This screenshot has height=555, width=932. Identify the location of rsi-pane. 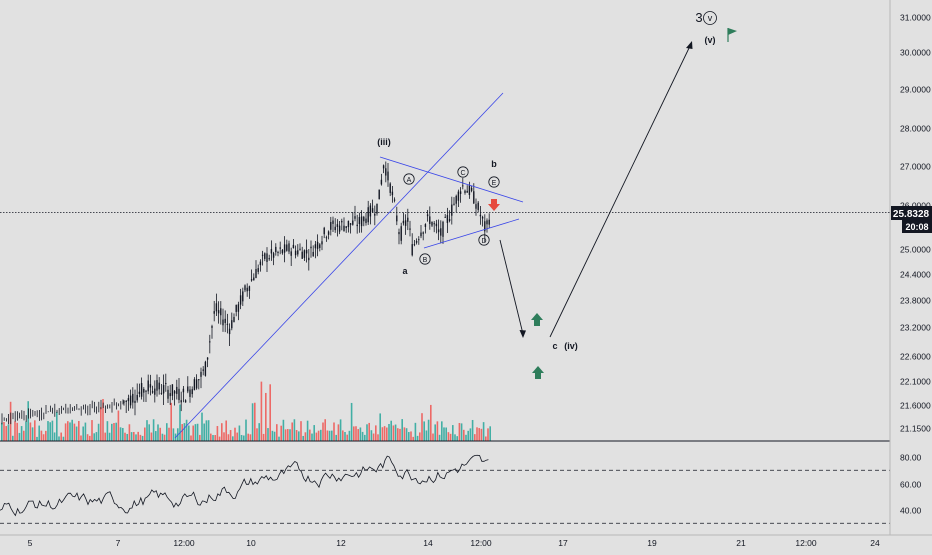
(445, 489).